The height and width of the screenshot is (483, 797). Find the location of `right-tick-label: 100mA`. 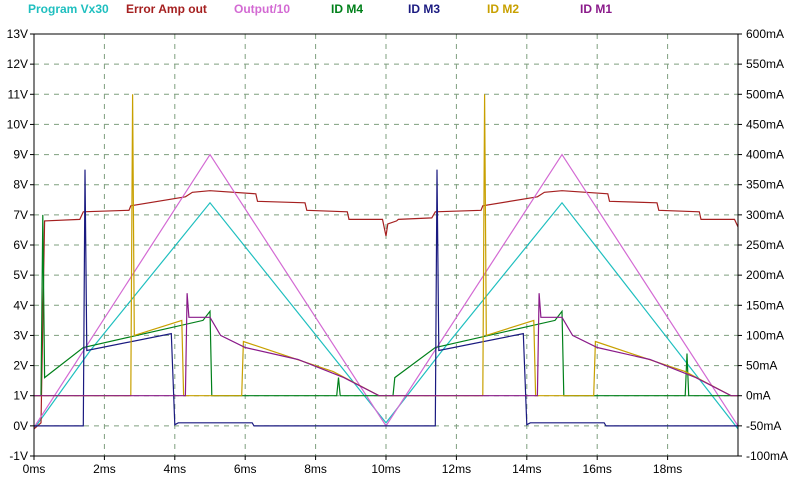

right-tick-label: 100mA is located at coordinates (765, 335).